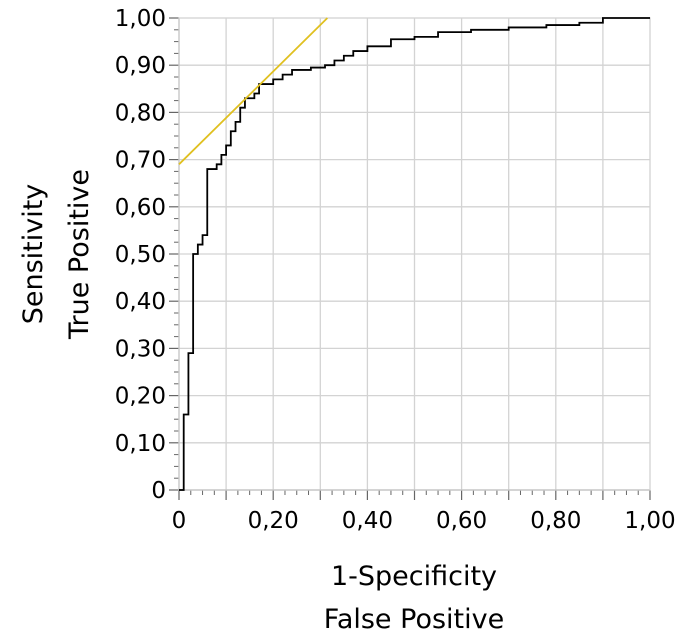 The image size is (680, 633). I want to click on tangent-line, so click(253, 91).